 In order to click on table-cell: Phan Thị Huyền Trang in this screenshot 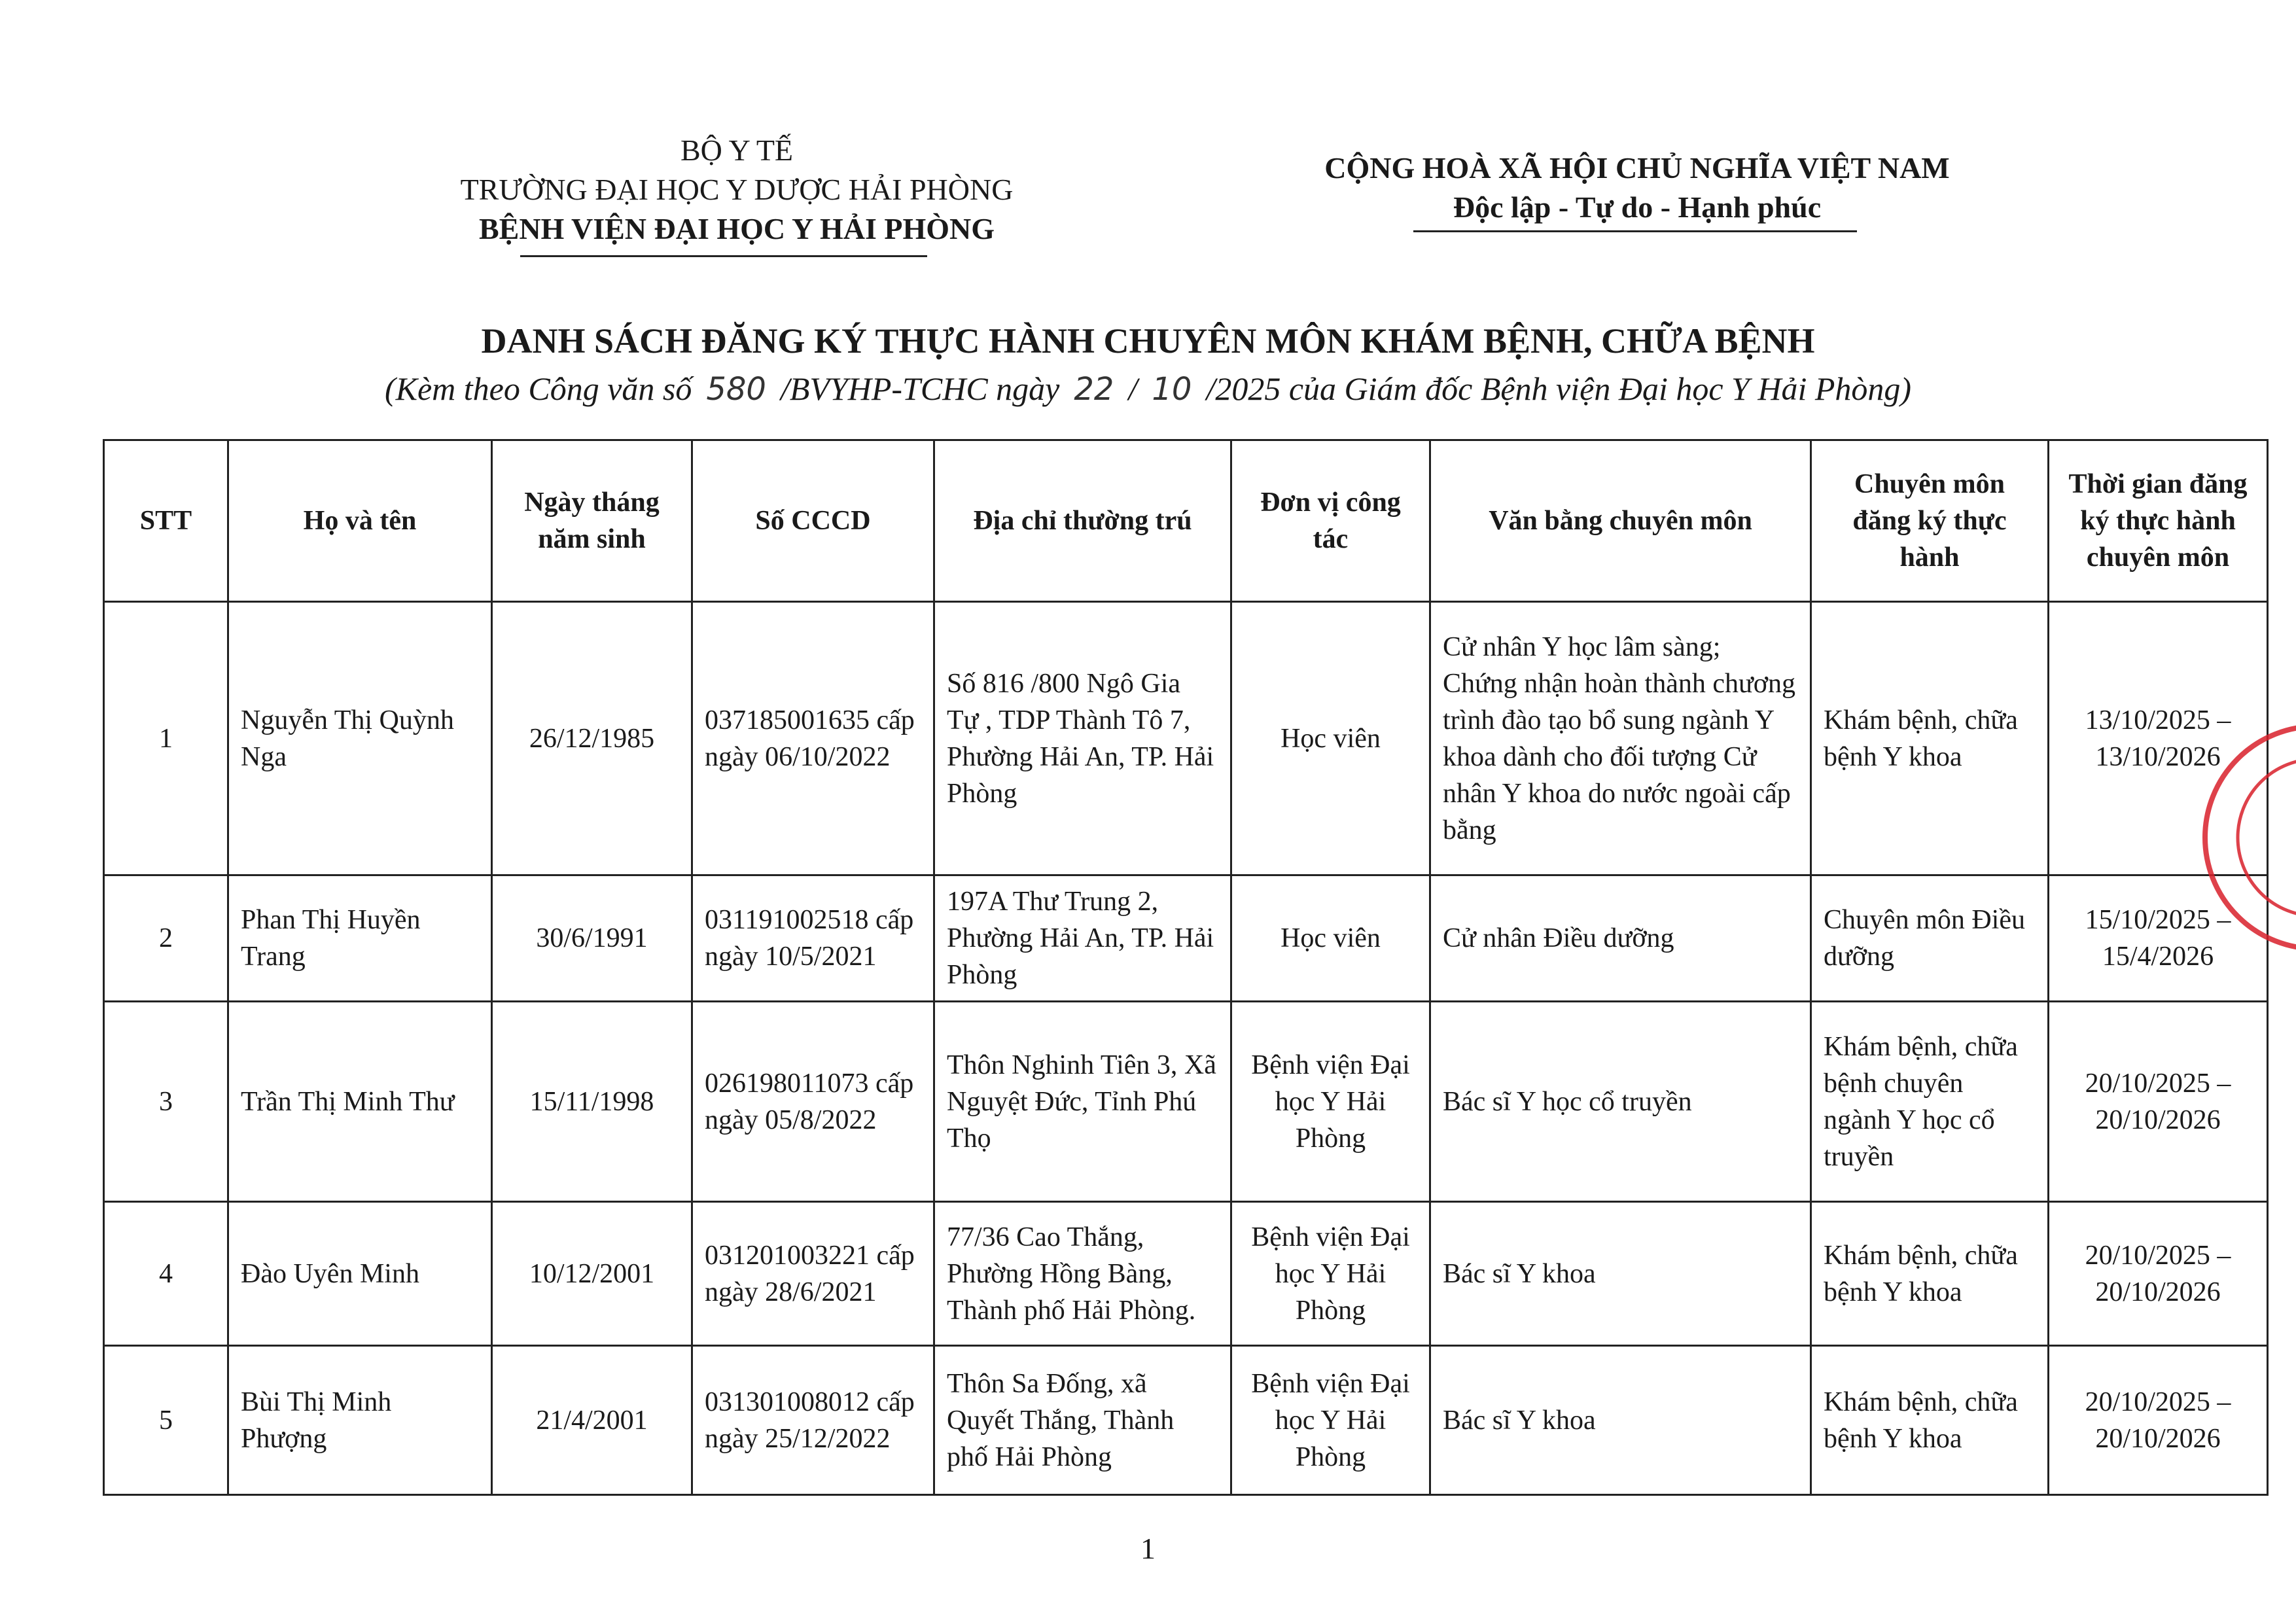, I will do `click(360, 938)`.